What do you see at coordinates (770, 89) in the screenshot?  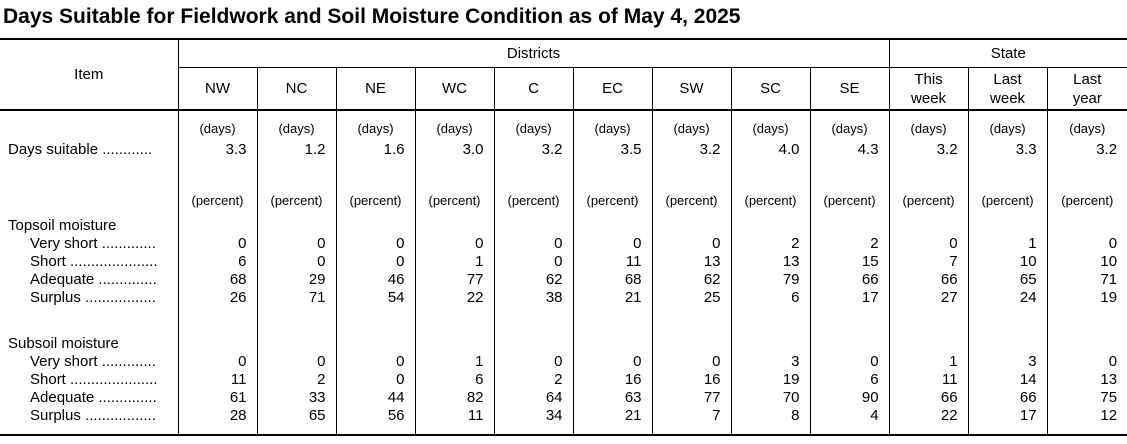 I see `col-header-sc: SC` at bounding box center [770, 89].